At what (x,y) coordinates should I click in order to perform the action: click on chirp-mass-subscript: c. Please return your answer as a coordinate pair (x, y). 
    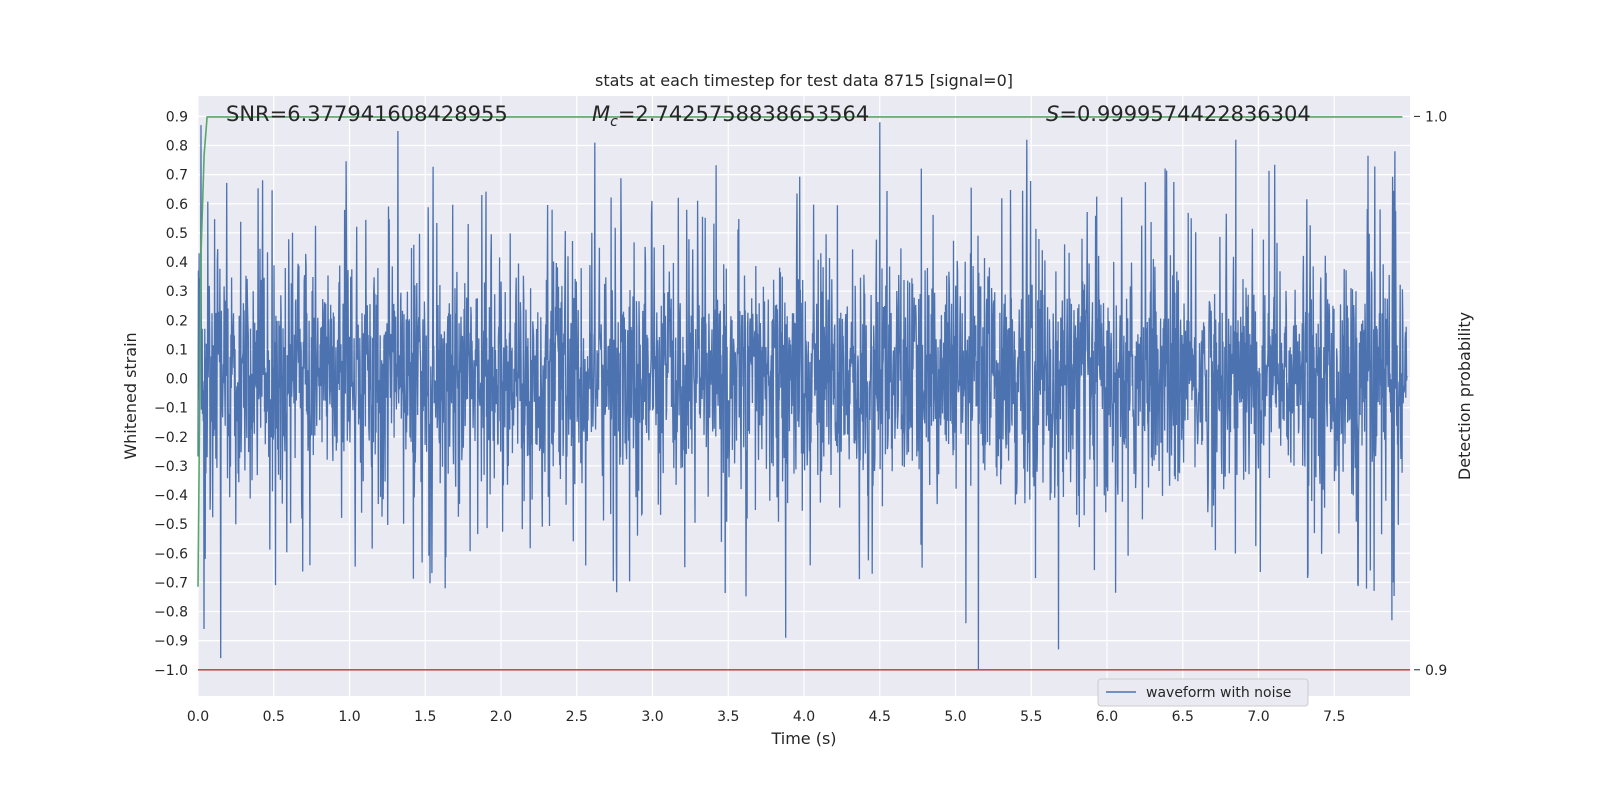
    Looking at the image, I should click on (614, 122).